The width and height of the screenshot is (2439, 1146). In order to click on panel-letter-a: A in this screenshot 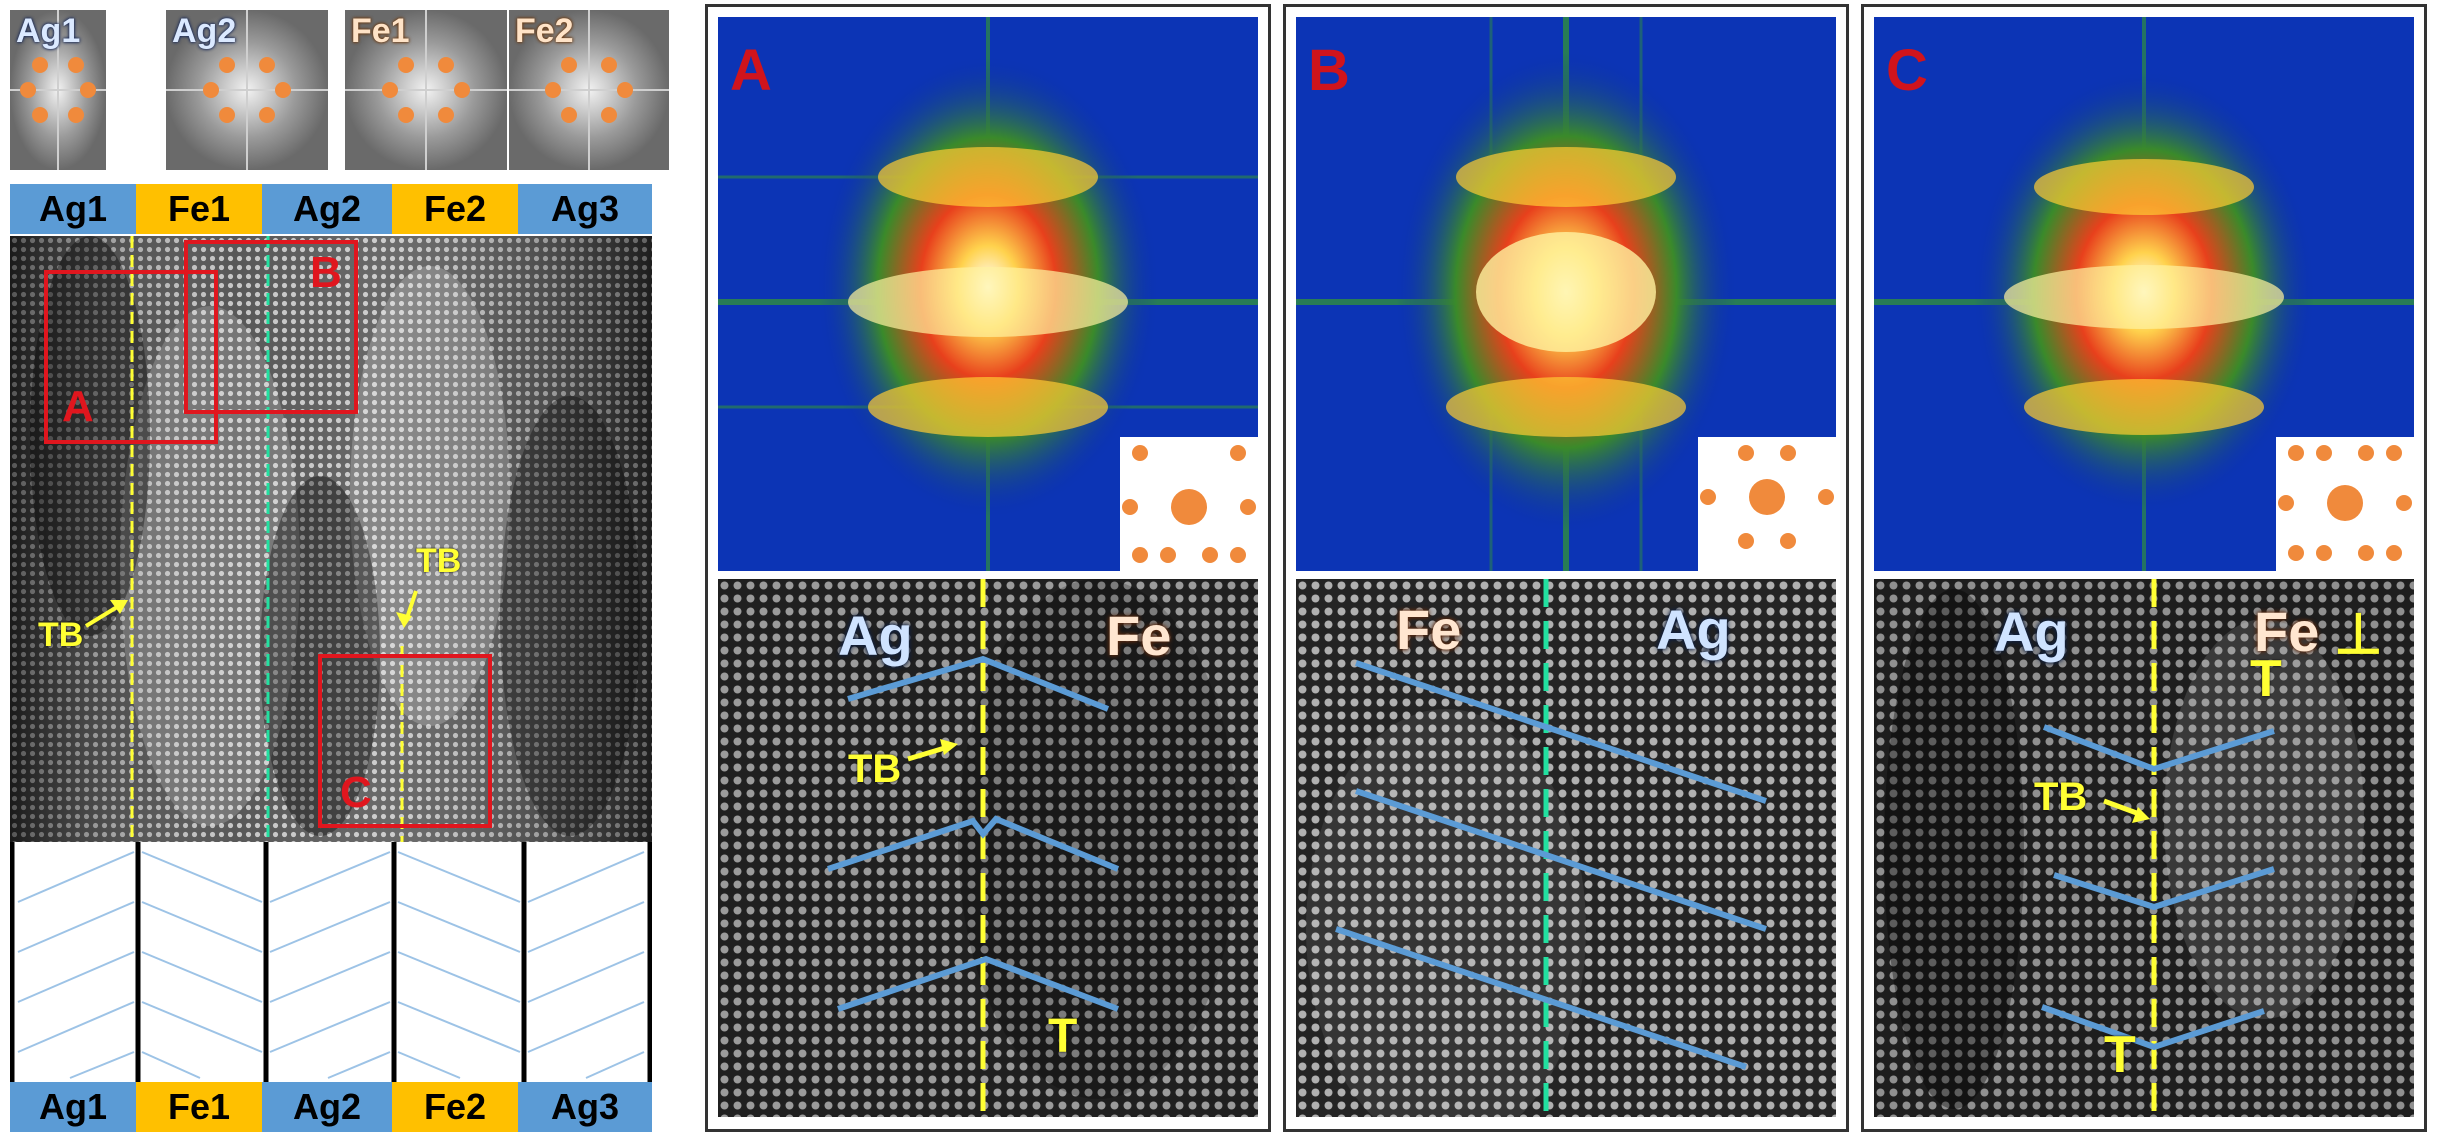, I will do `click(751, 70)`.